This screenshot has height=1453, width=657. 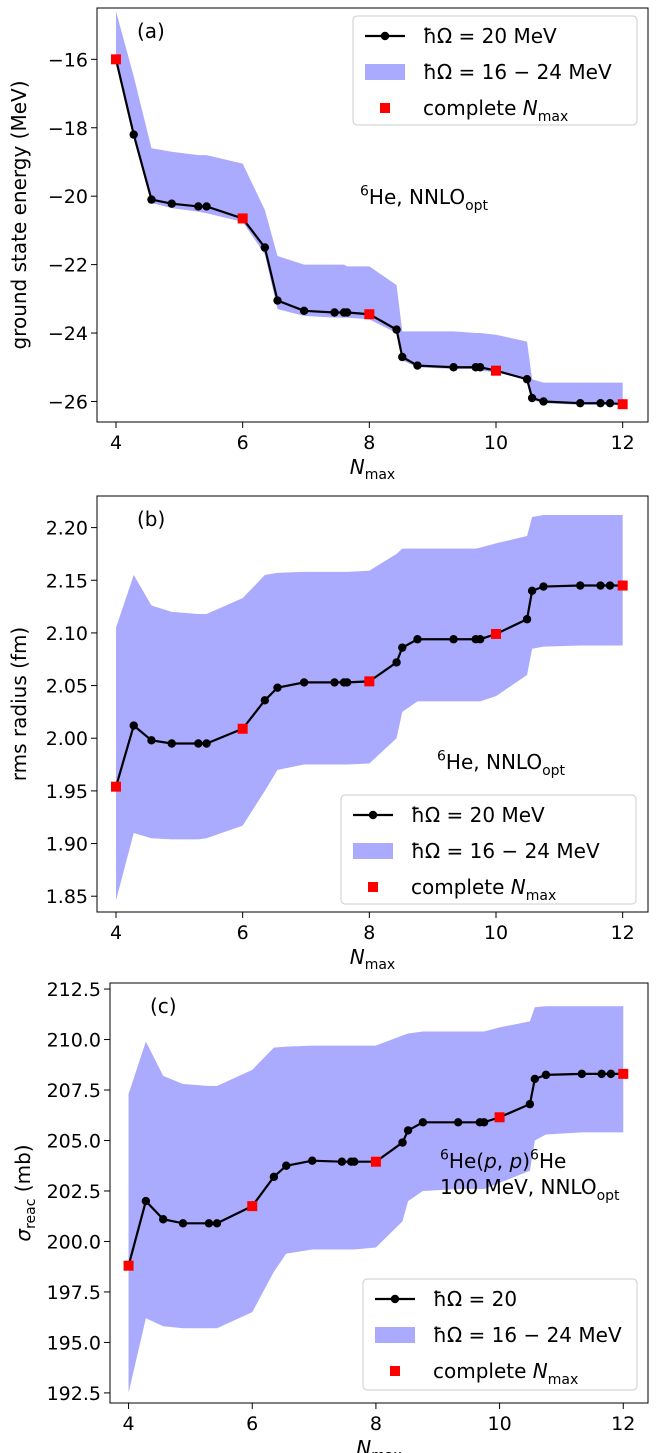 I want to click on y-tick-label: 2.05, so click(x=67, y=687).